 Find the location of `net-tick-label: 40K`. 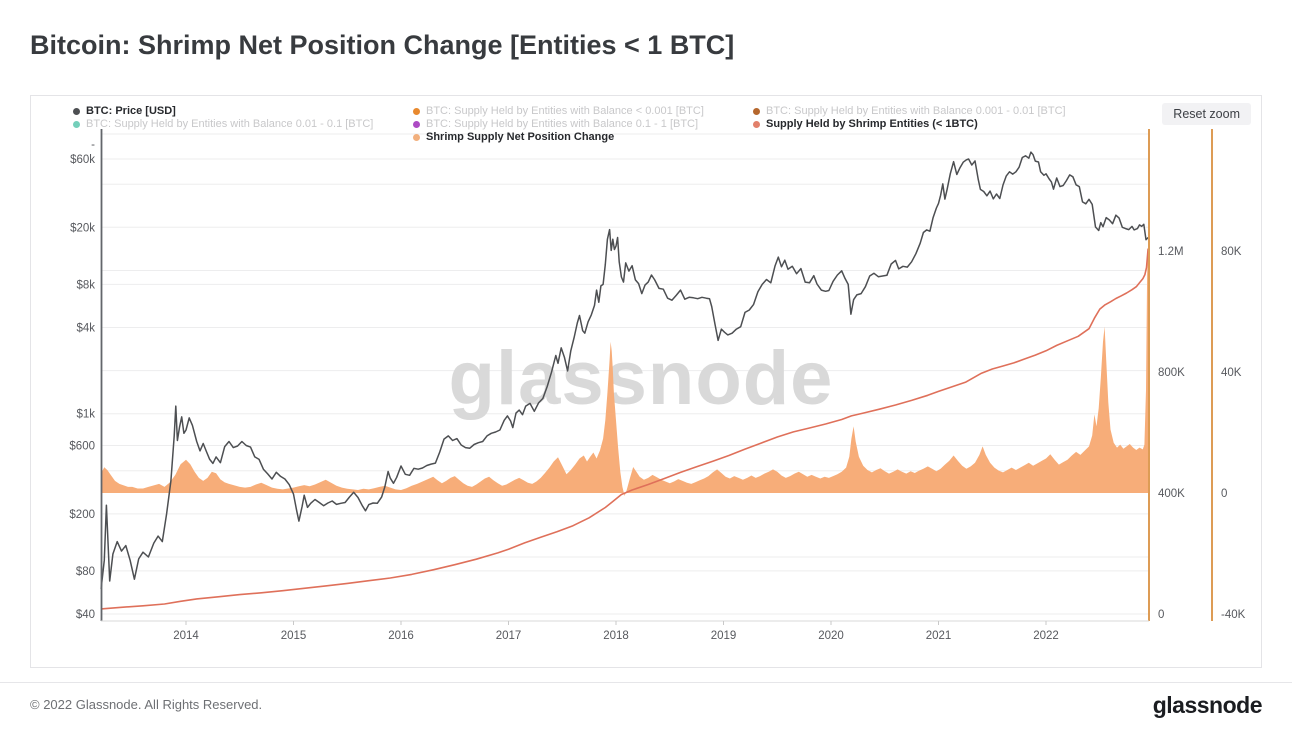

net-tick-label: 40K is located at coordinates (1231, 373).